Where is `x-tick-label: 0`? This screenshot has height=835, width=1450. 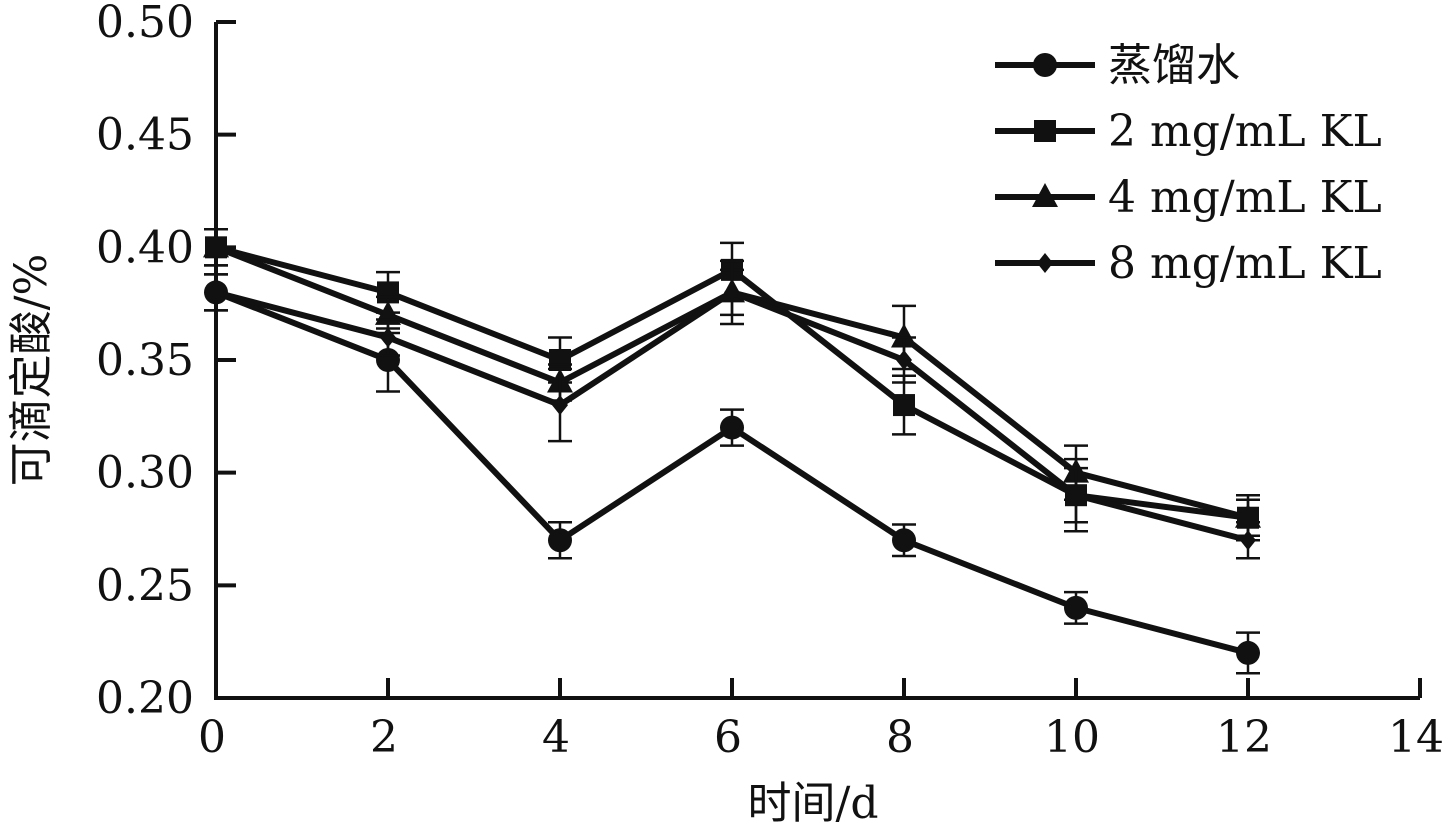 x-tick-label: 0 is located at coordinates (212, 737).